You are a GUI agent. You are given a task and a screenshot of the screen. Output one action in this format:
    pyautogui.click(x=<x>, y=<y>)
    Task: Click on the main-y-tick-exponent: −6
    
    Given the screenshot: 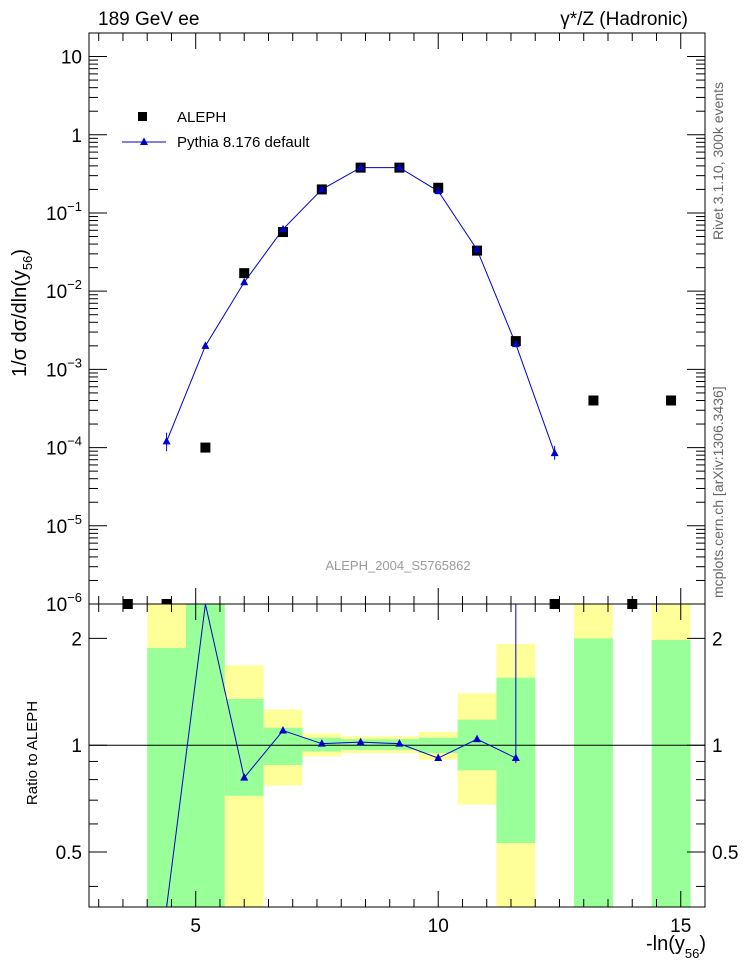 What is the action you would take?
    pyautogui.click(x=74, y=597)
    